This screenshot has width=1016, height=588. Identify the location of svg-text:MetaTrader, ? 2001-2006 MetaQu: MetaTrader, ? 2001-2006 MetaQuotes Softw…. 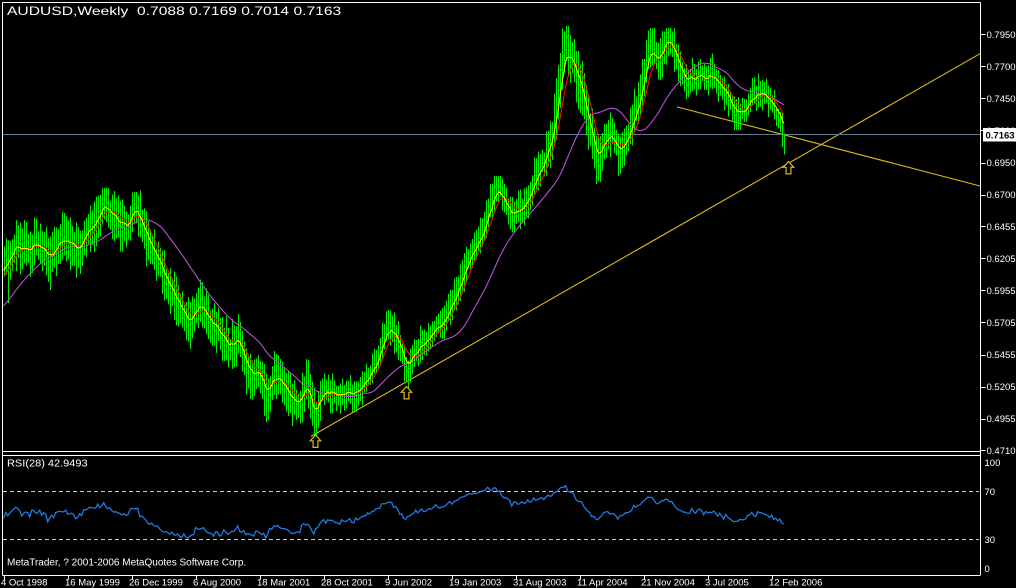
(126, 563).